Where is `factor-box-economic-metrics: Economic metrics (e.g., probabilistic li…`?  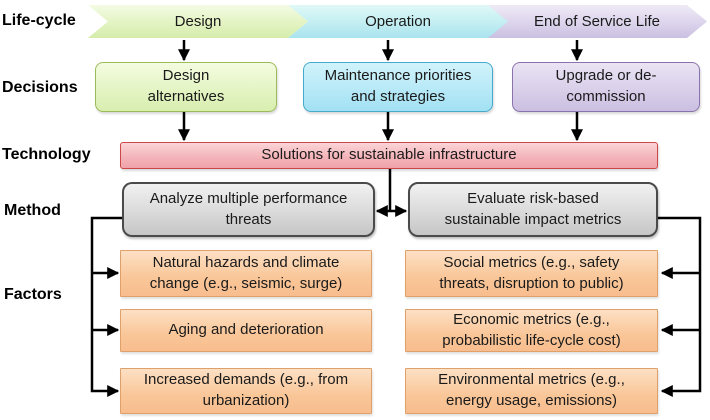
factor-box-economic-metrics: Economic metrics (e.g., probabilistic li… is located at coordinates (531, 330).